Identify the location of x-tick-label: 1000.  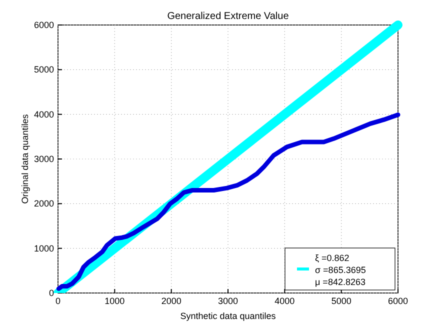
(114, 301).